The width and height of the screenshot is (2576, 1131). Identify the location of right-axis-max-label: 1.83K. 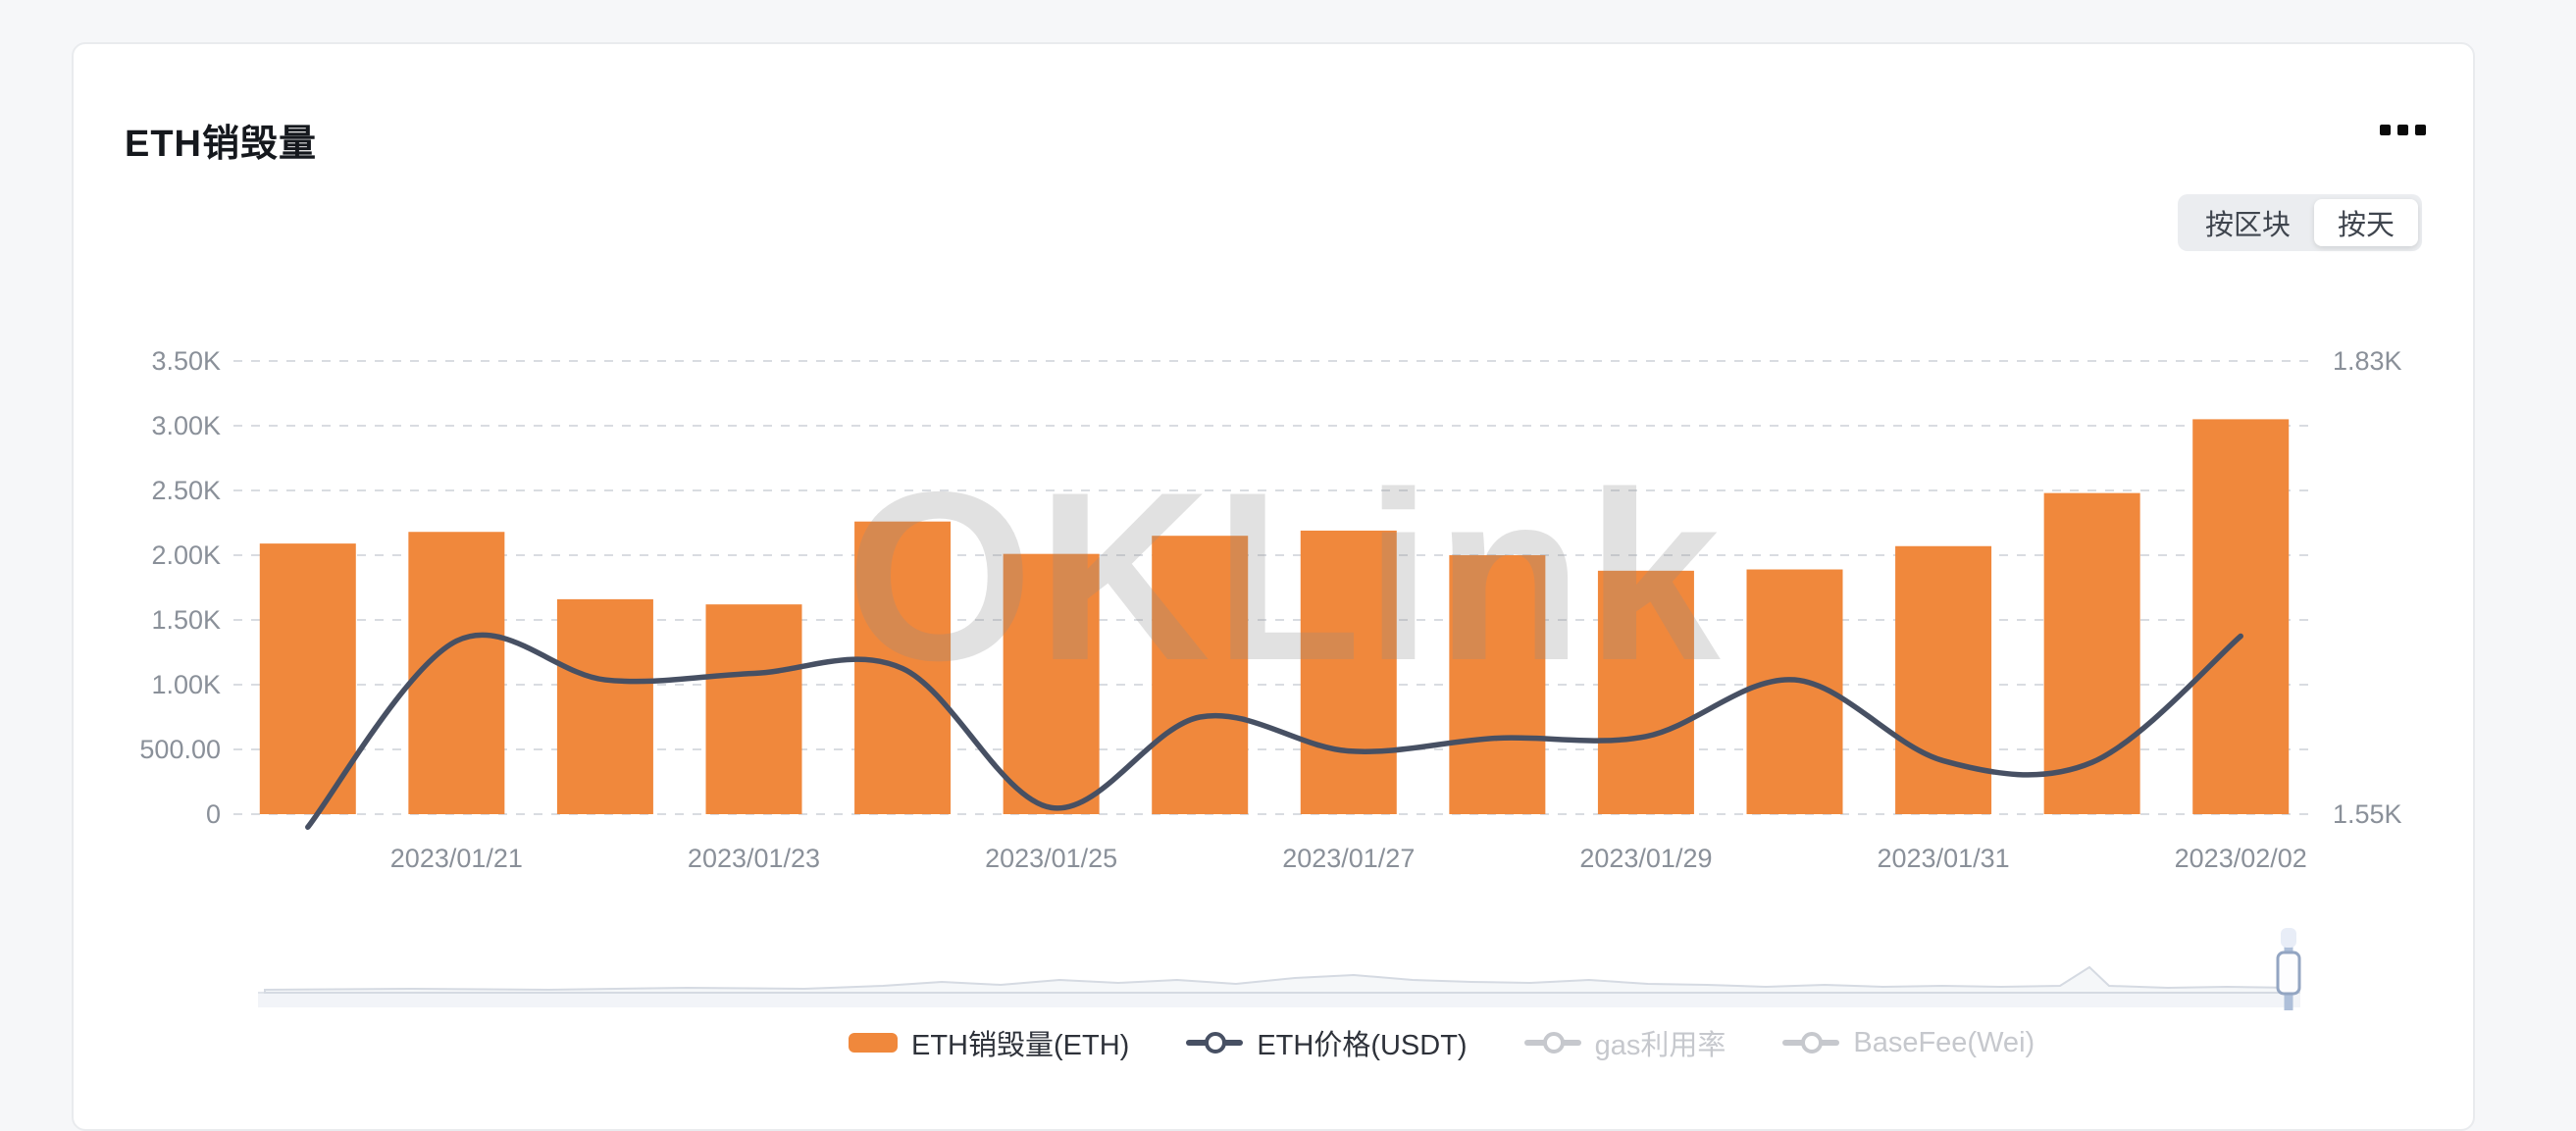
(2367, 361).